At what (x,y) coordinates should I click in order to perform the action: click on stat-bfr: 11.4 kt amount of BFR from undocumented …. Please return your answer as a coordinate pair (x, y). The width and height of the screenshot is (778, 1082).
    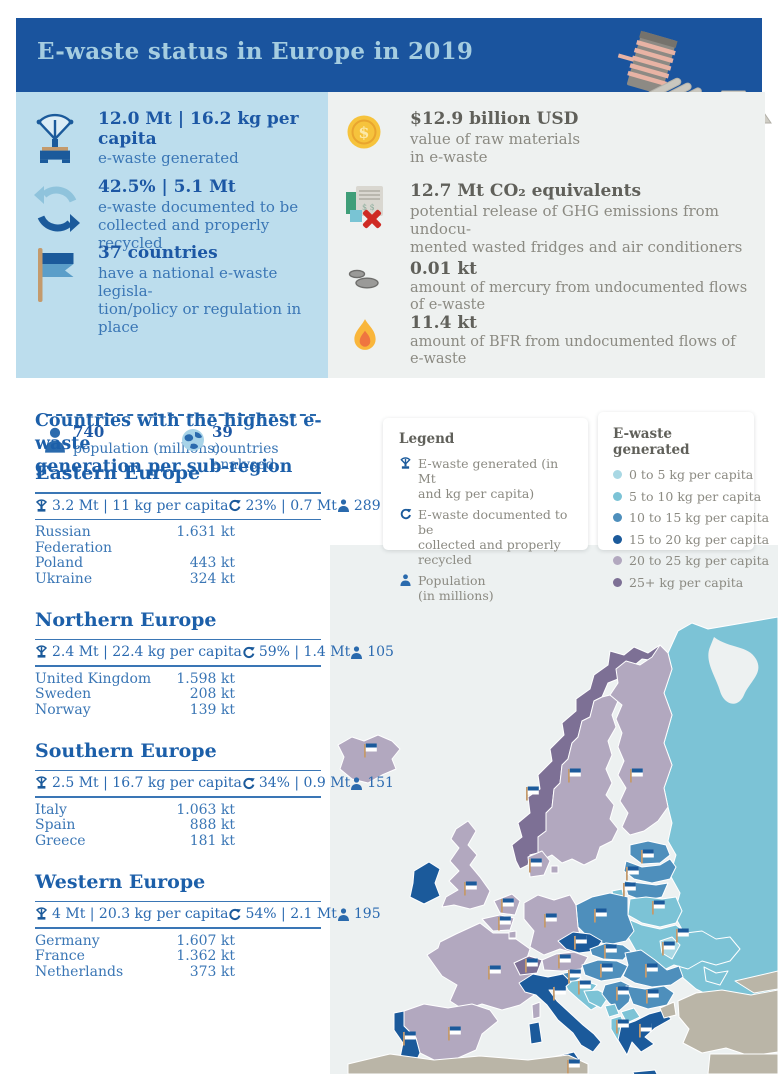
    Looking at the image, I should click on (548, 341).